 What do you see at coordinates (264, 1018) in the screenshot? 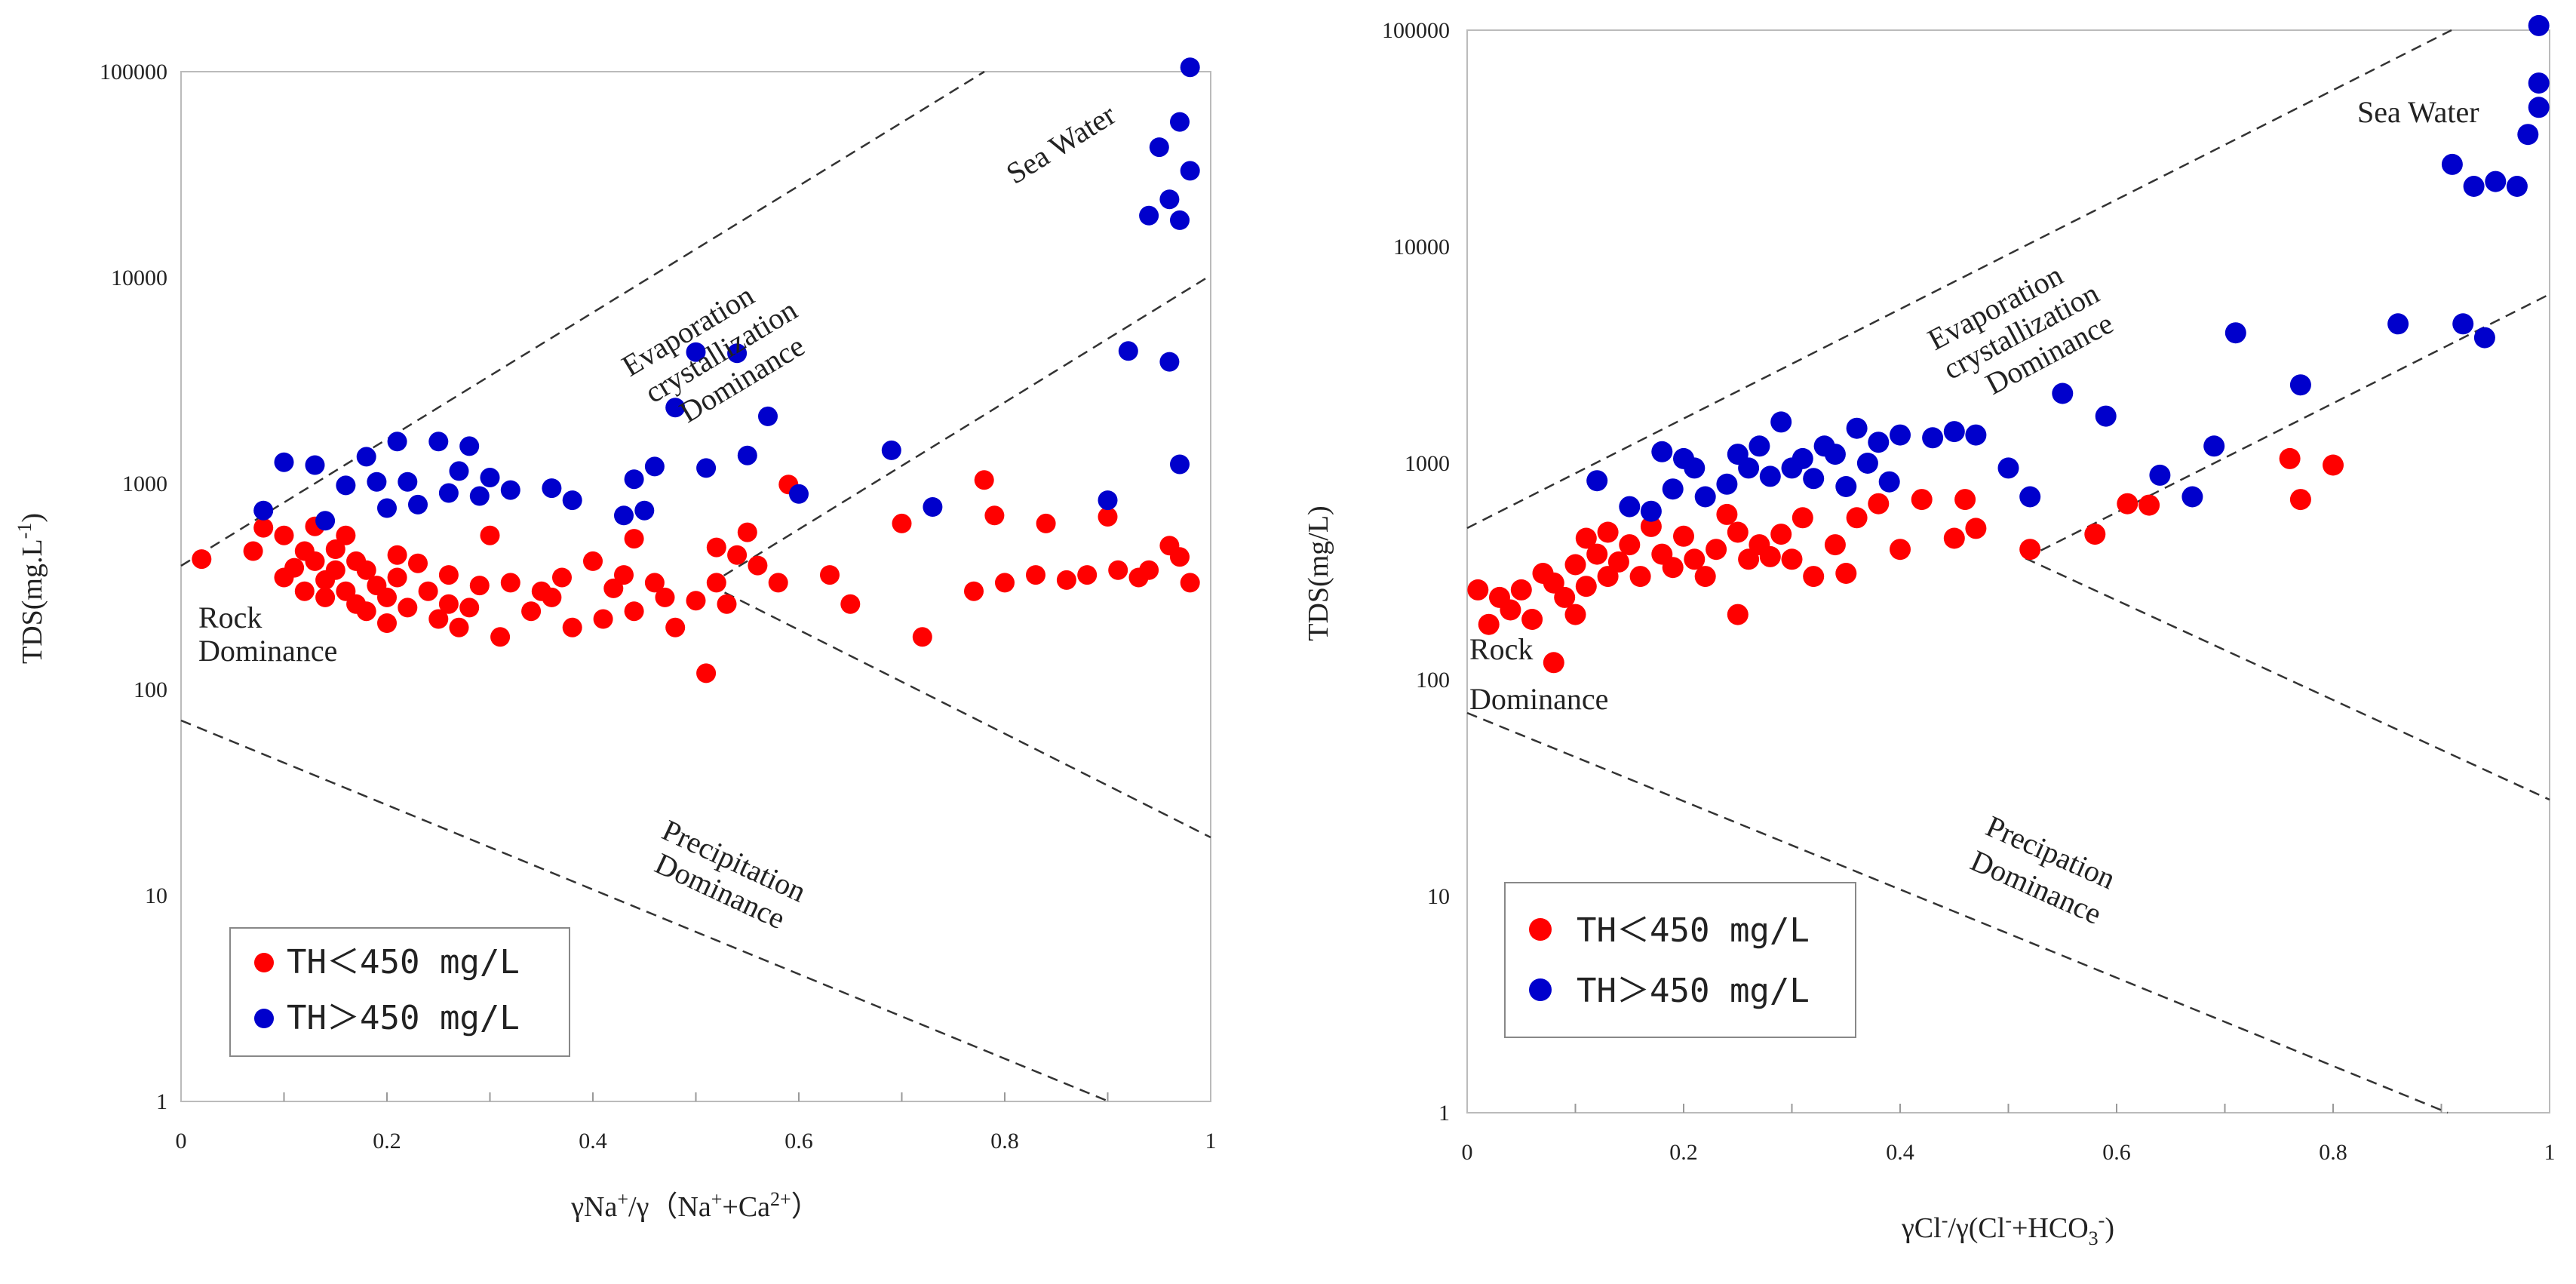
I see `left-legend-blue-marker` at bounding box center [264, 1018].